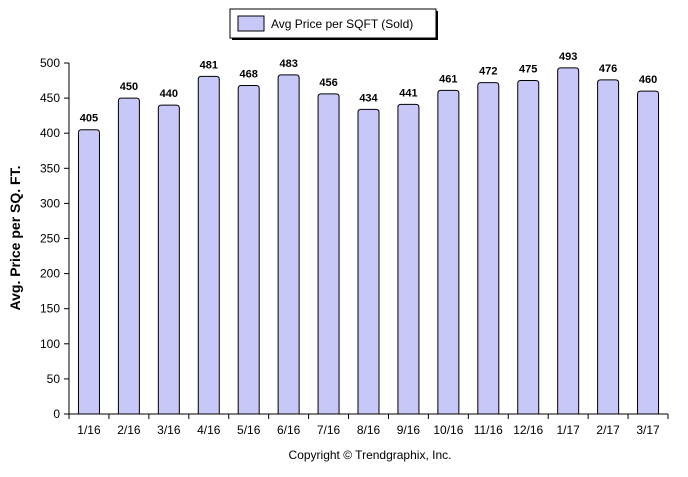 This screenshot has width=688, height=477. Describe the element at coordinates (648, 80) in the screenshot. I see `data-label: 460` at that location.